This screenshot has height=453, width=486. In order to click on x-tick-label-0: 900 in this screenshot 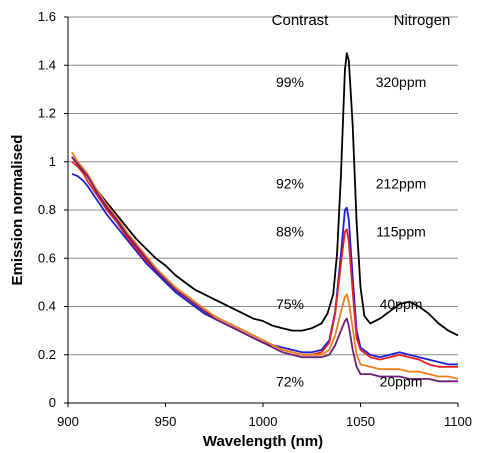, I will do `click(68, 421)`.